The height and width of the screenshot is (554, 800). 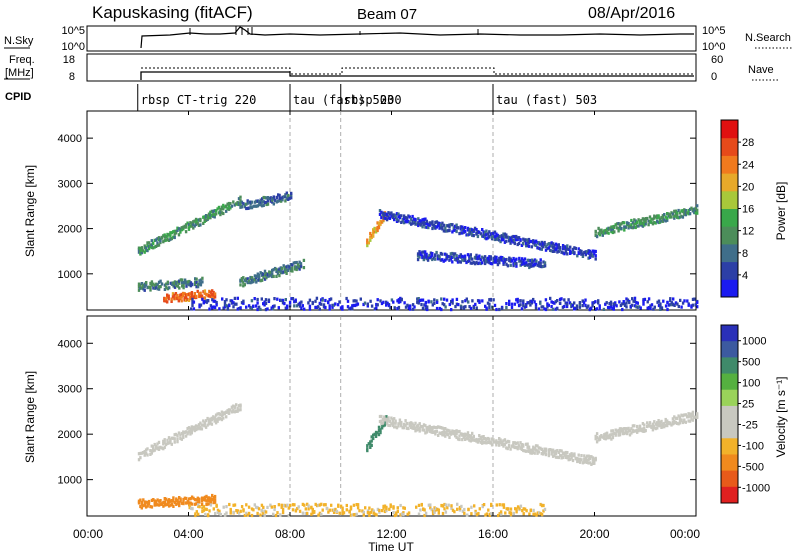 I want to click on velocity-colorbar-label: Velocity [m s⁻¹], so click(x=781, y=416).